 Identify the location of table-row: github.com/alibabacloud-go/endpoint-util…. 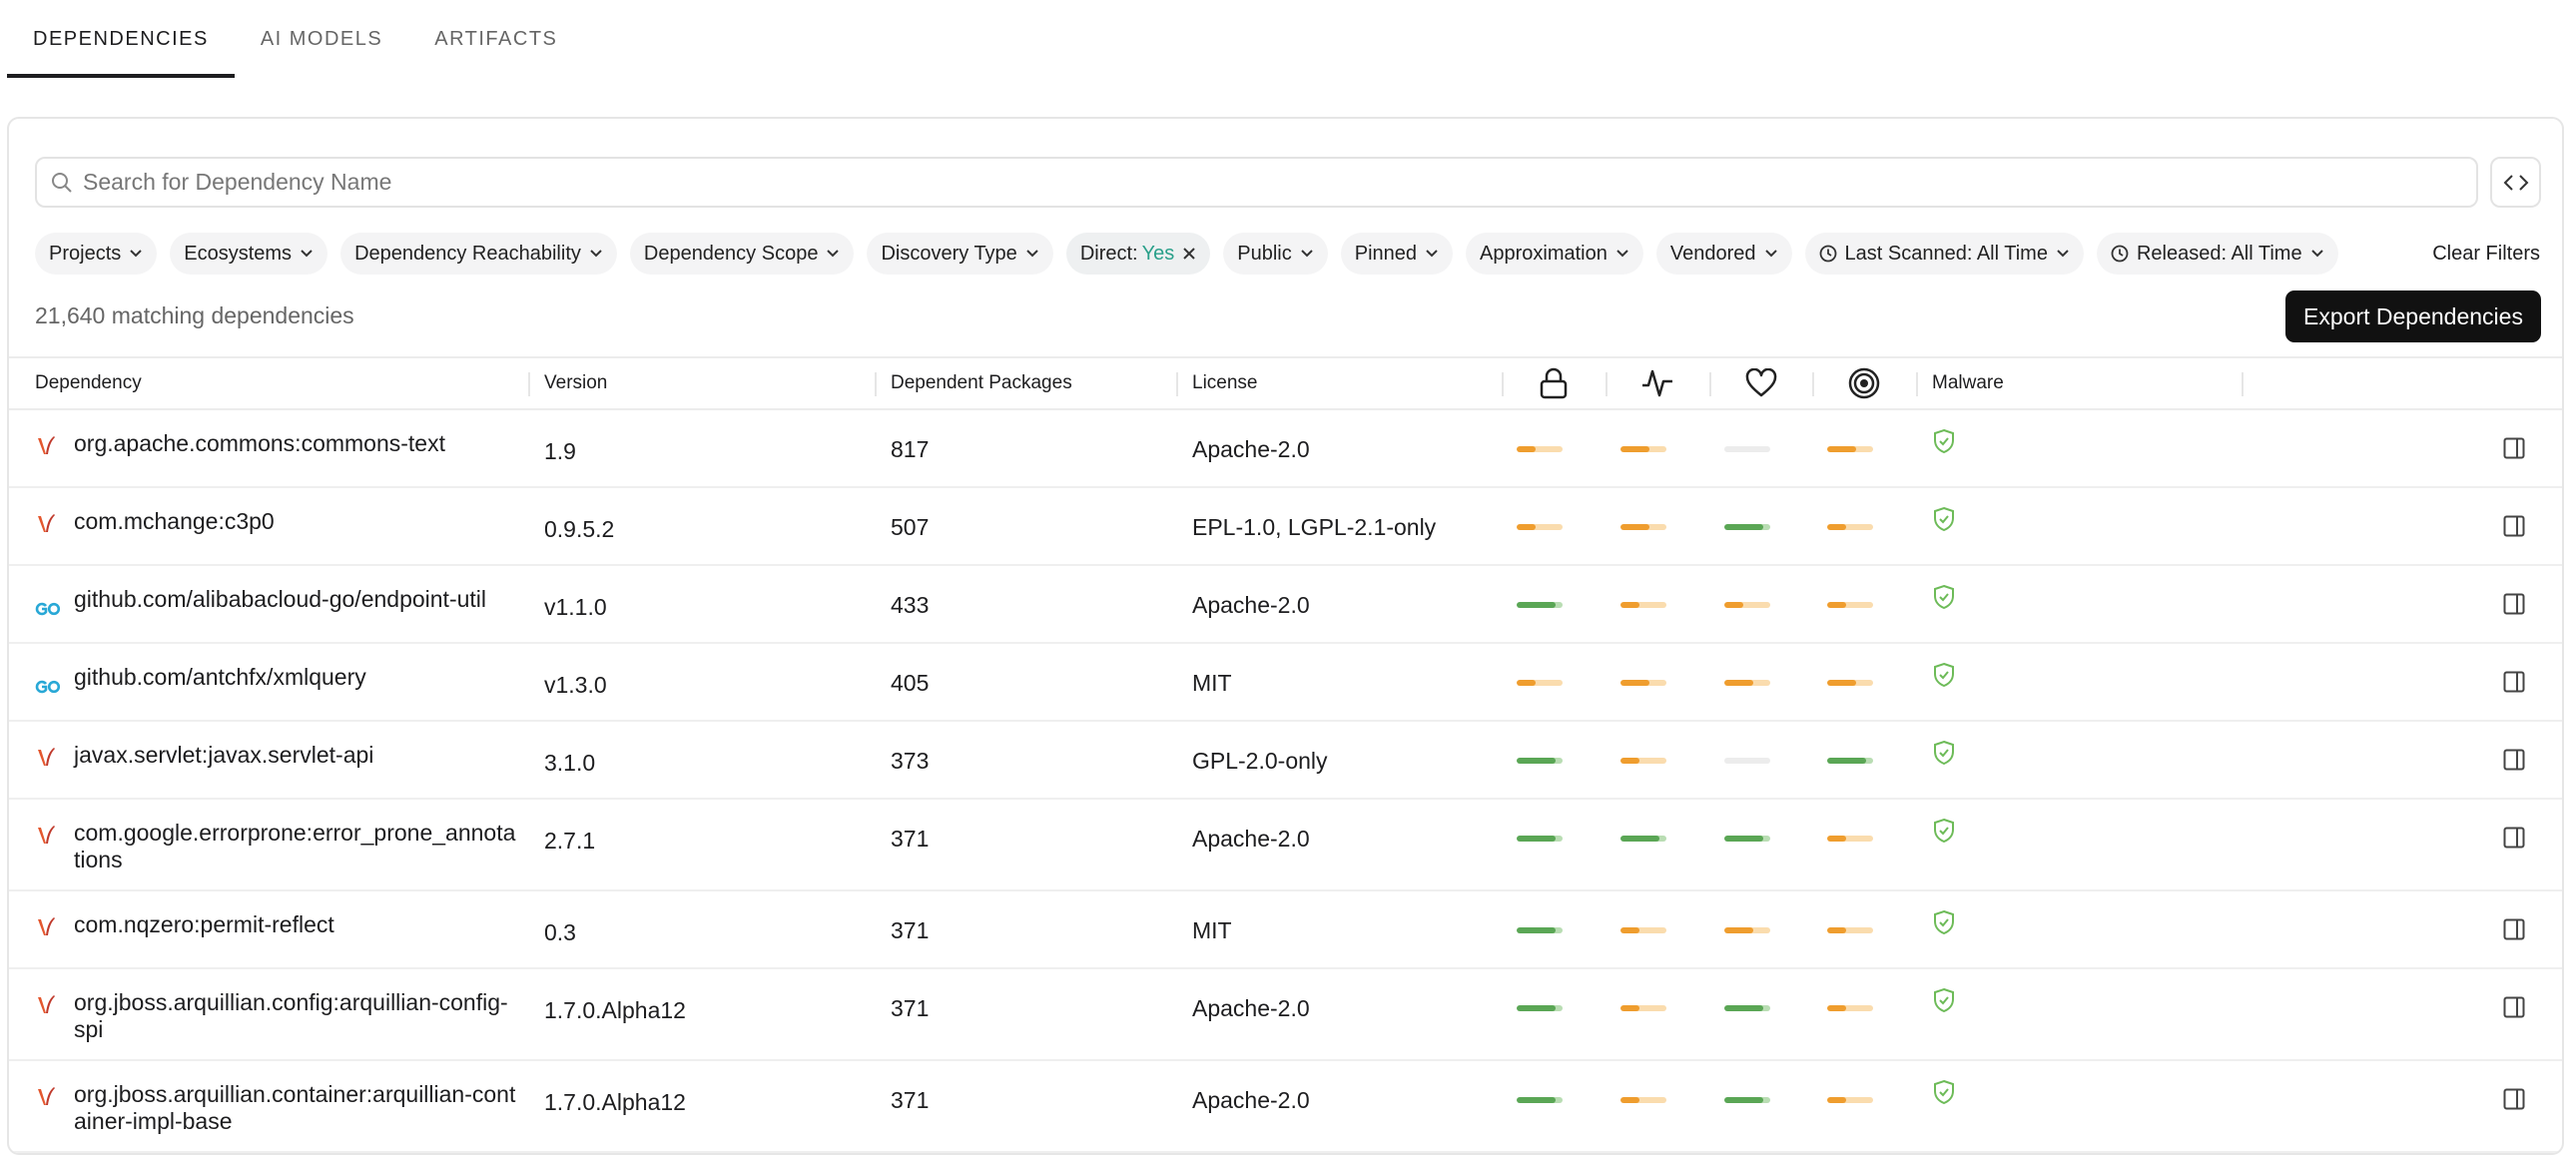
(1285, 605).